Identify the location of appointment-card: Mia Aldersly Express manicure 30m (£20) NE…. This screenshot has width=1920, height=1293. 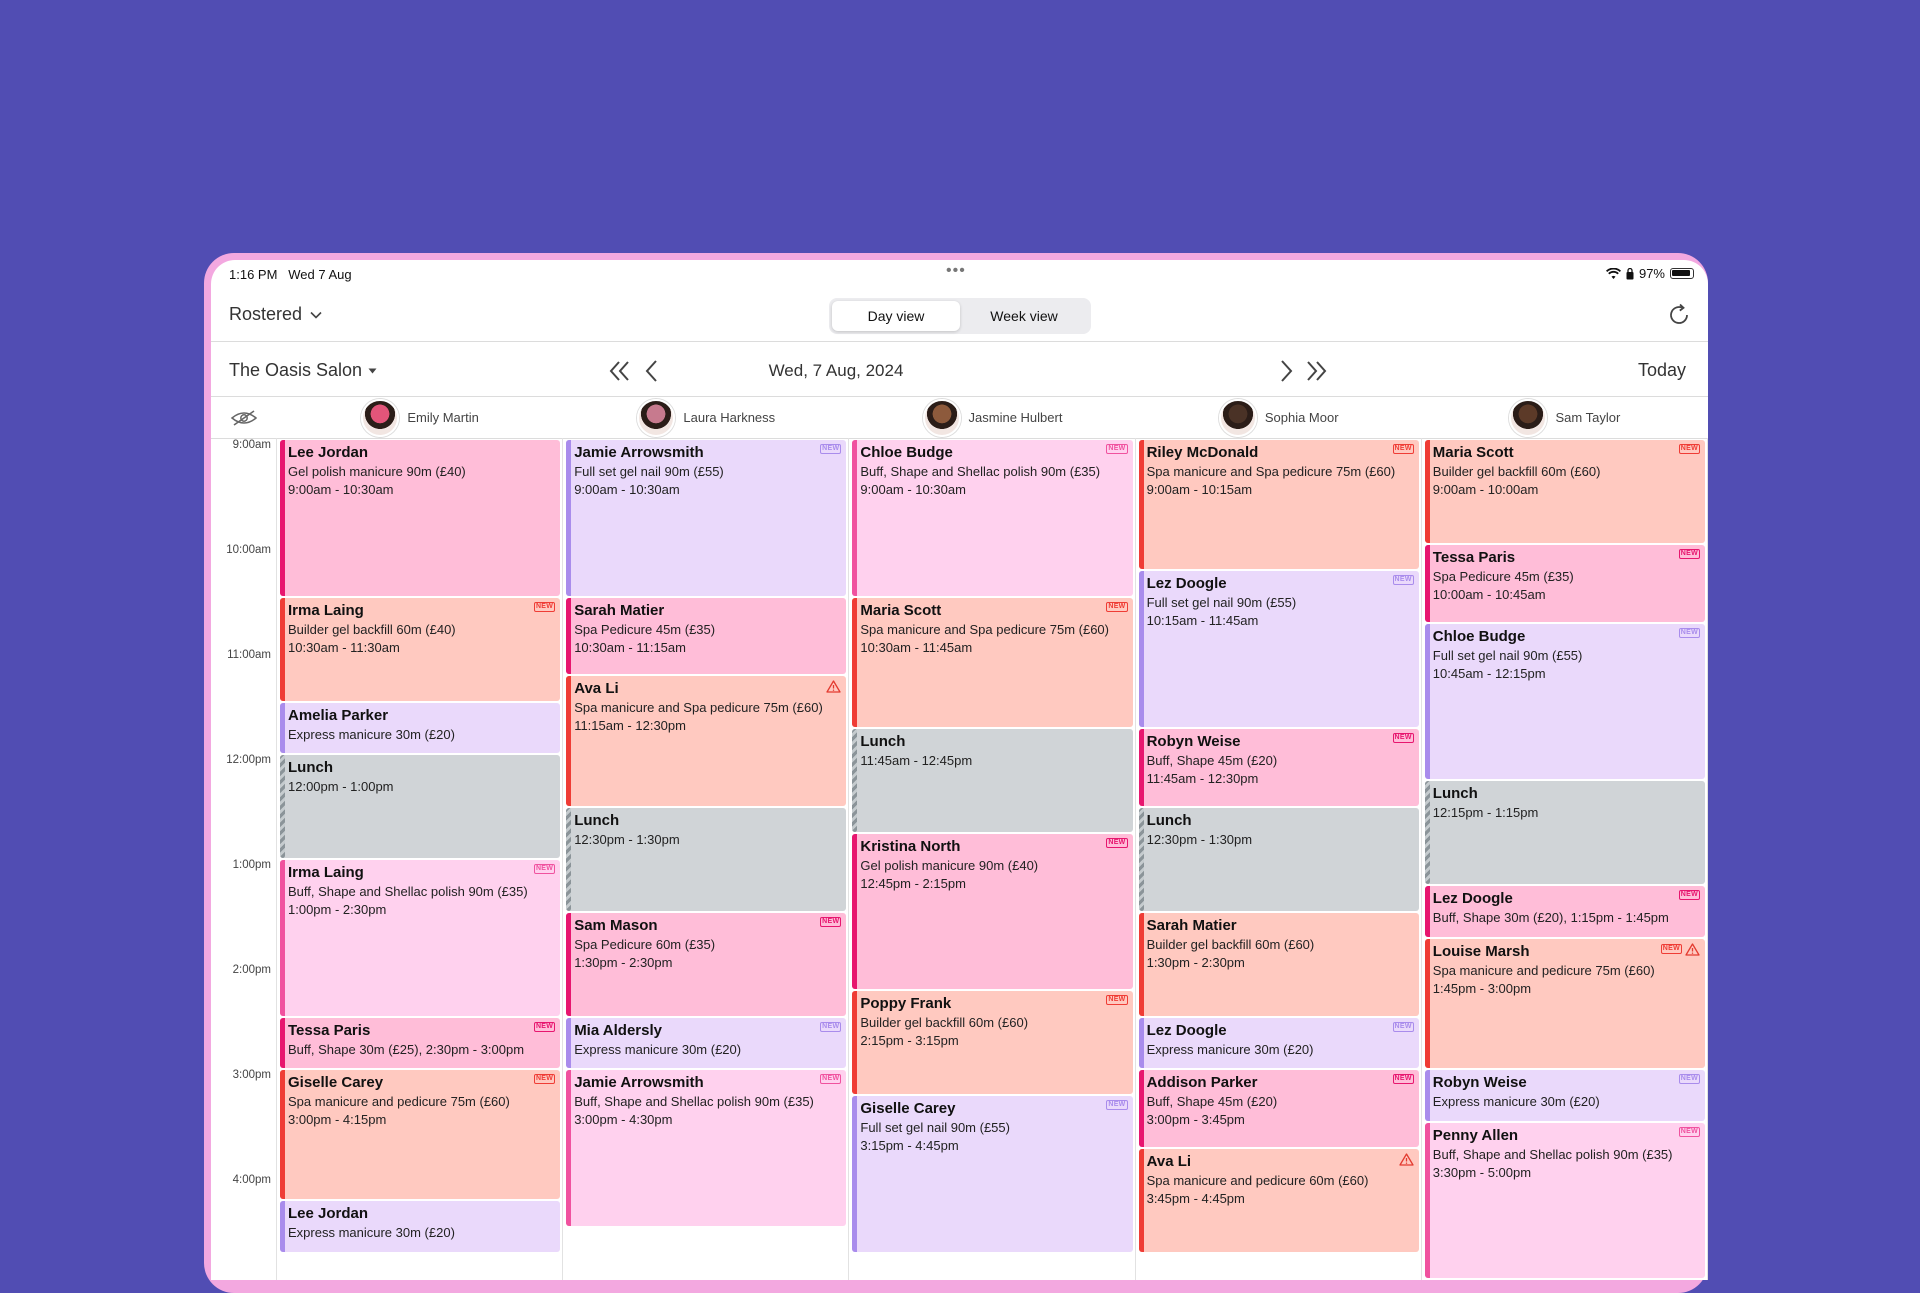
(706, 1042).